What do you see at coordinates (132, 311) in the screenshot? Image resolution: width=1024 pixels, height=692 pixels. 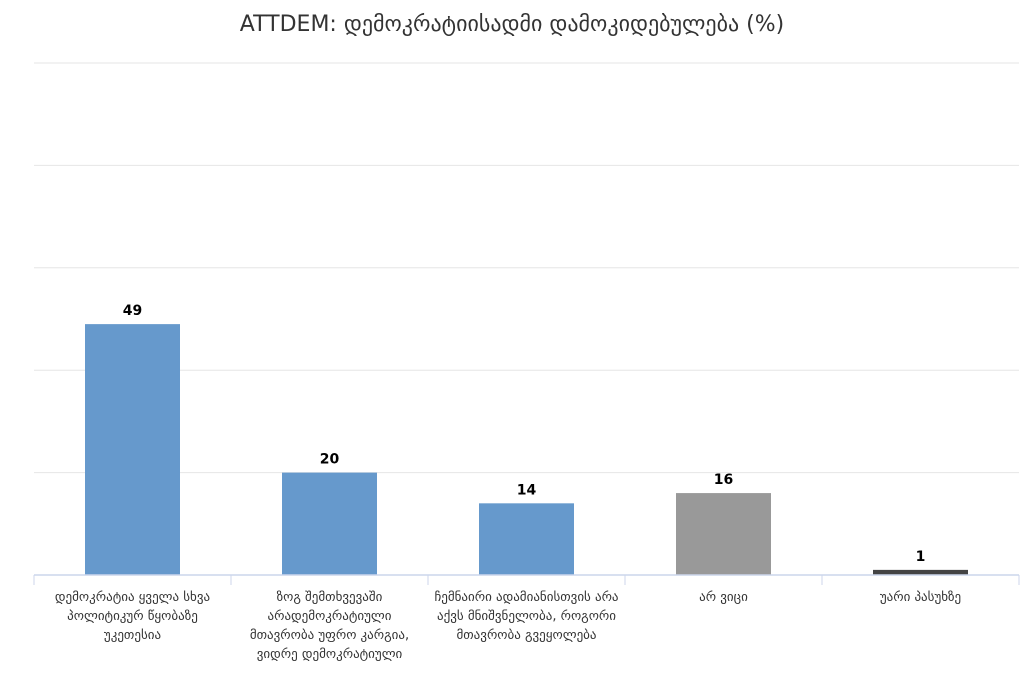 I see `data-label: 49` at bounding box center [132, 311].